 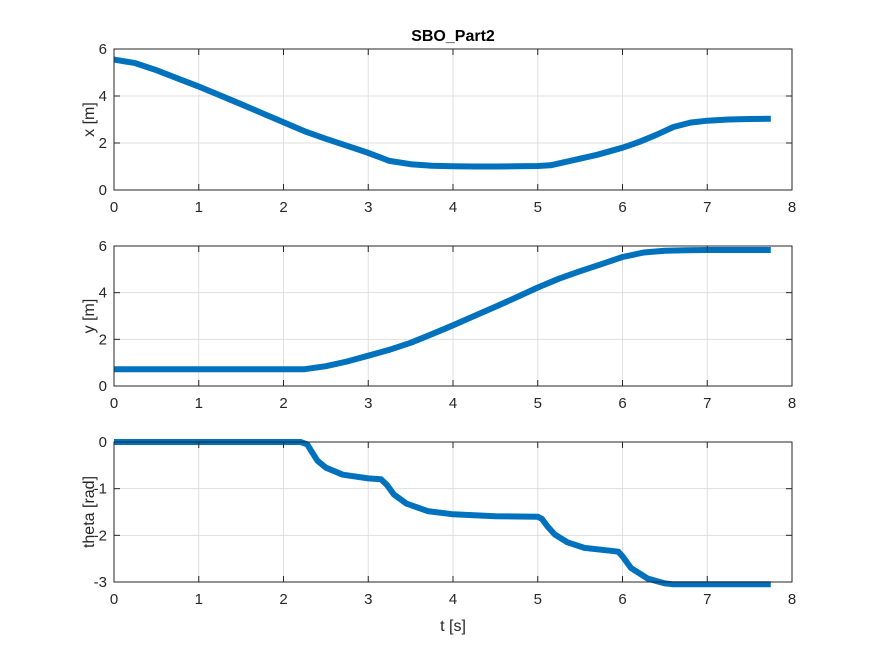 What do you see at coordinates (89, 512) in the screenshot?
I see `y-axis-label: theta [rad]` at bounding box center [89, 512].